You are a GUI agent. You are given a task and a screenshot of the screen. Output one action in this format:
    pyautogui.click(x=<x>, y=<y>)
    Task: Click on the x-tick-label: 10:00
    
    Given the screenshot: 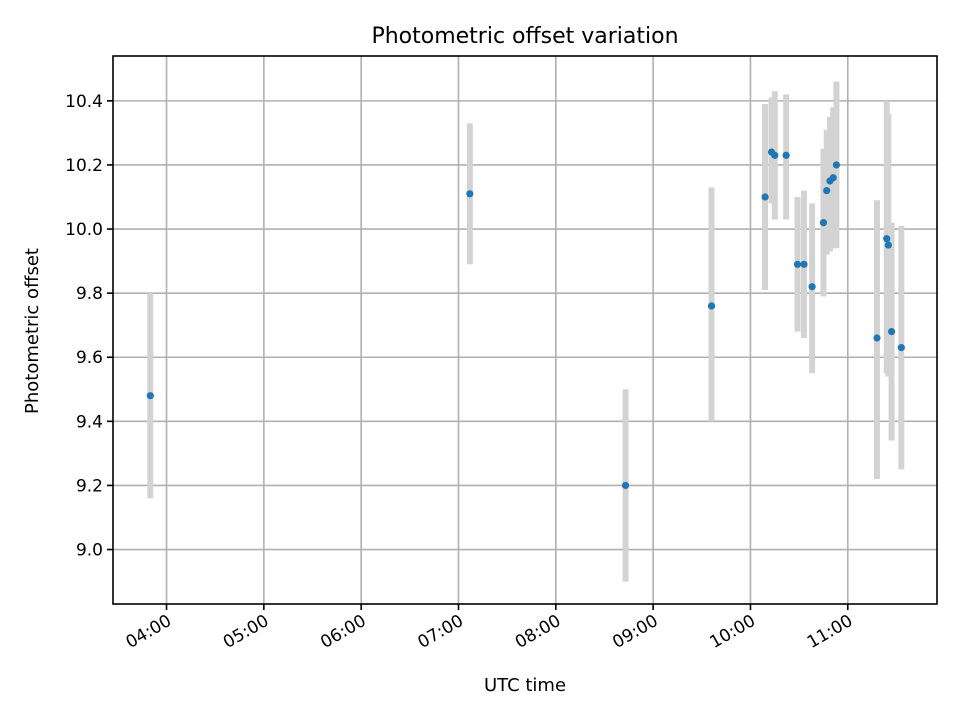 What is the action you would take?
    pyautogui.click(x=733, y=632)
    